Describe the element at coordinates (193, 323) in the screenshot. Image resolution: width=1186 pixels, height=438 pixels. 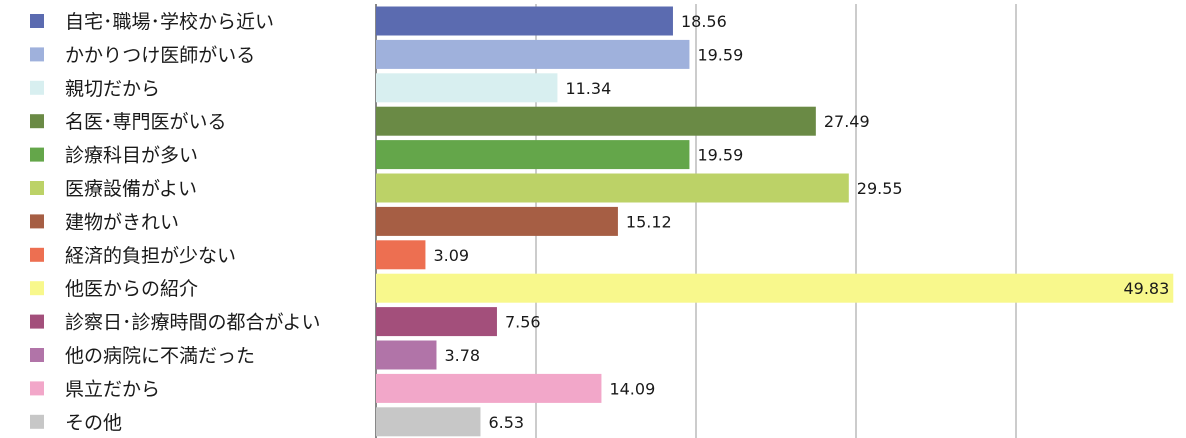
I see `legend-label: 診察日･診療時間の都合がよい` at that location.